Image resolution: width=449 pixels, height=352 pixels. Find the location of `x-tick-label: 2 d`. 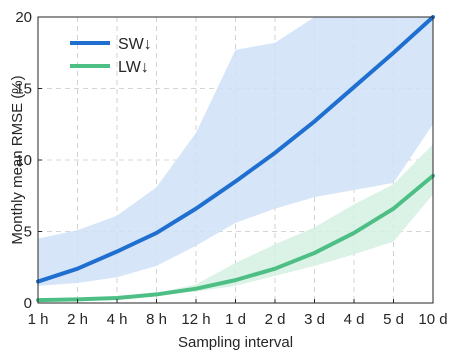

x-tick-label: 2 d is located at coordinates (275, 319).